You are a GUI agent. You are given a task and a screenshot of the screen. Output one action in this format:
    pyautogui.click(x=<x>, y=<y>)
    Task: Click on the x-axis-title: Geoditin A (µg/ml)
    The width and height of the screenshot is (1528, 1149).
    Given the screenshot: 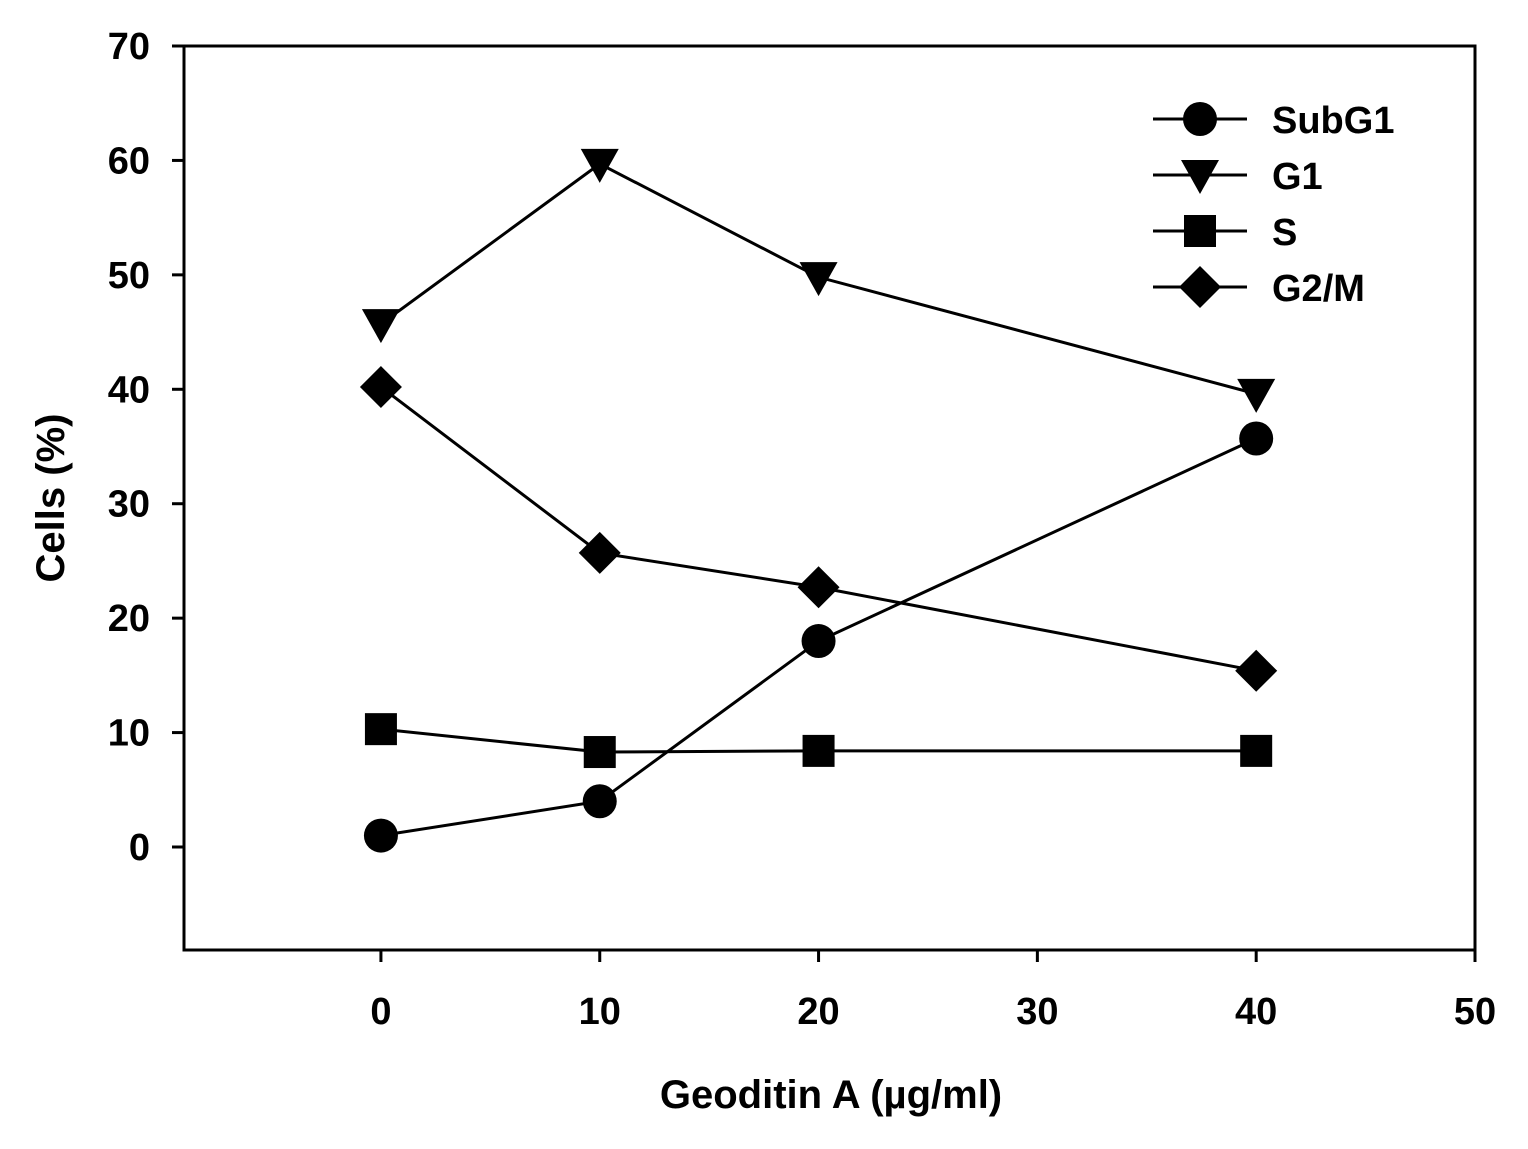 What is the action you would take?
    pyautogui.click(x=831, y=1095)
    